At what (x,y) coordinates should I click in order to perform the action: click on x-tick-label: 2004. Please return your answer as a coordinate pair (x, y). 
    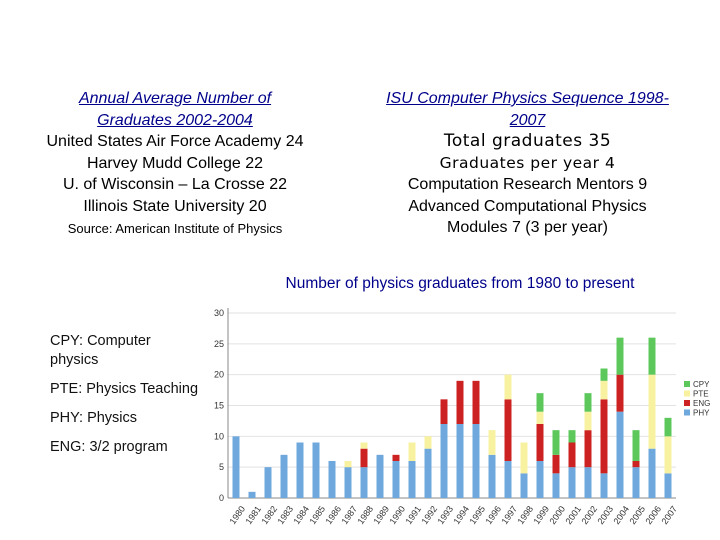
    Looking at the image, I should click on (621, 515).